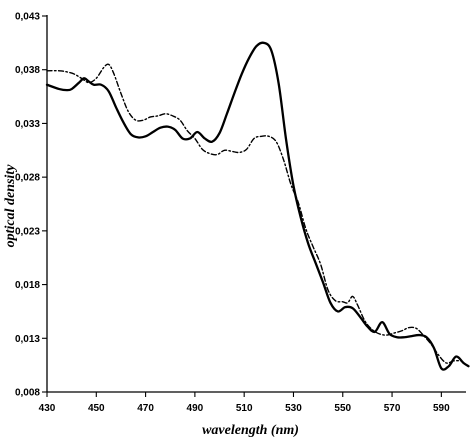 This screenshot has width=474, height=443. I want to click on x-tick-label: 430, so click(47, 408).